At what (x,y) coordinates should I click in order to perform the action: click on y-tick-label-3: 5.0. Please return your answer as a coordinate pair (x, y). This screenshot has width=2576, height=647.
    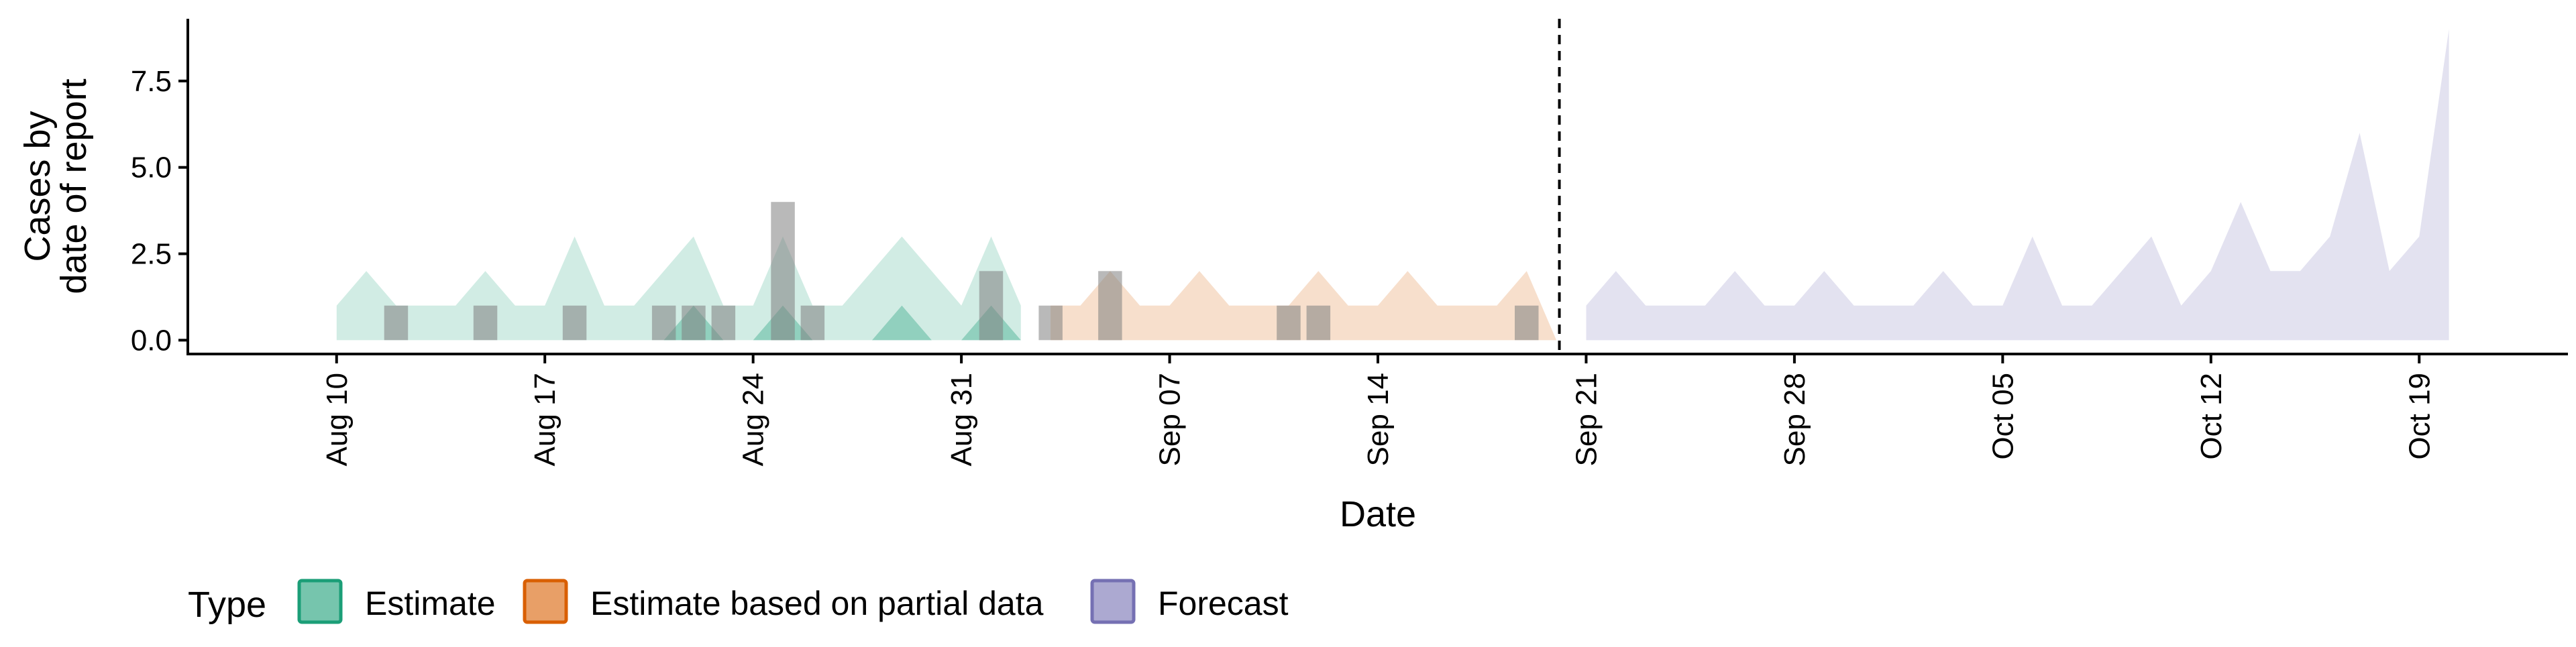
    Looking at the image, I should click on (151, 168).